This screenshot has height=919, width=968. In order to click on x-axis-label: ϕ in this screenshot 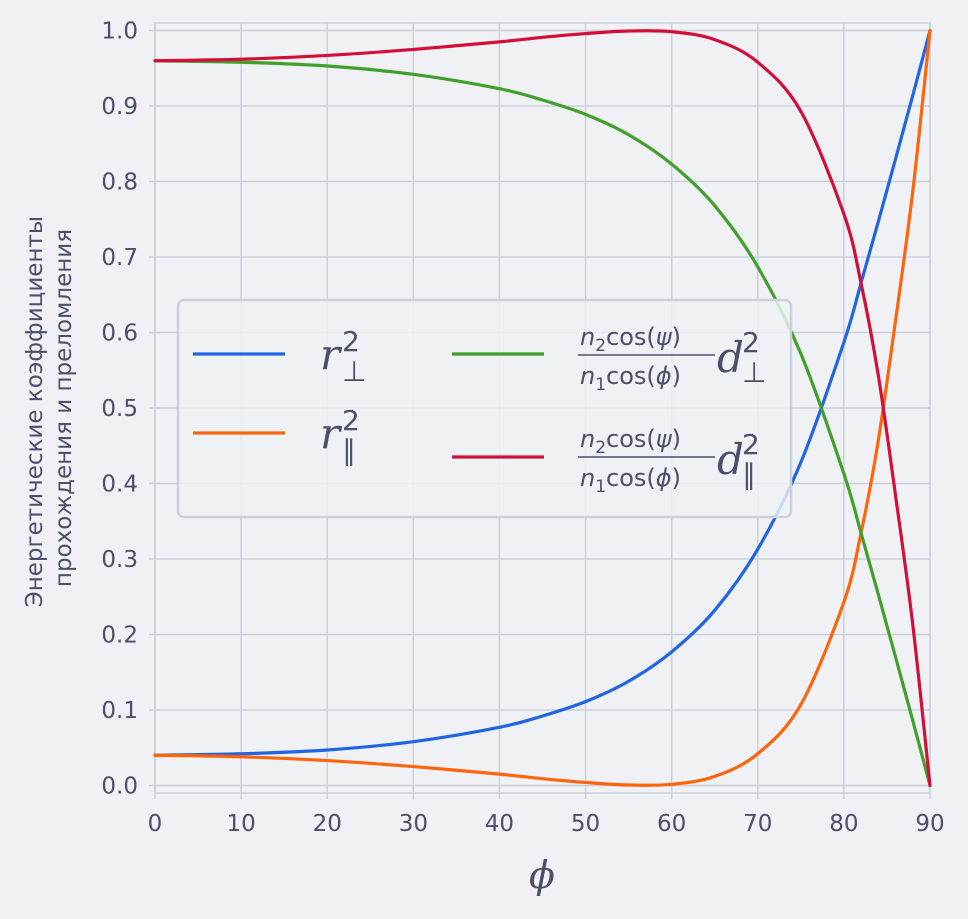, I will do `click(542, 875)`.